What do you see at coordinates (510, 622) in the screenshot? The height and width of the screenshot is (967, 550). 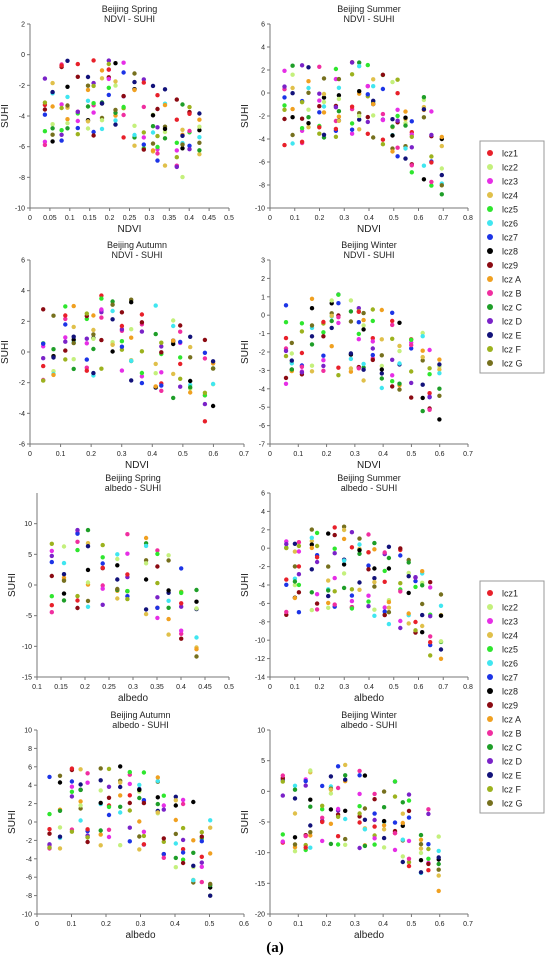 I see `legend-label: lcz3` at bounding box center [510, 622].